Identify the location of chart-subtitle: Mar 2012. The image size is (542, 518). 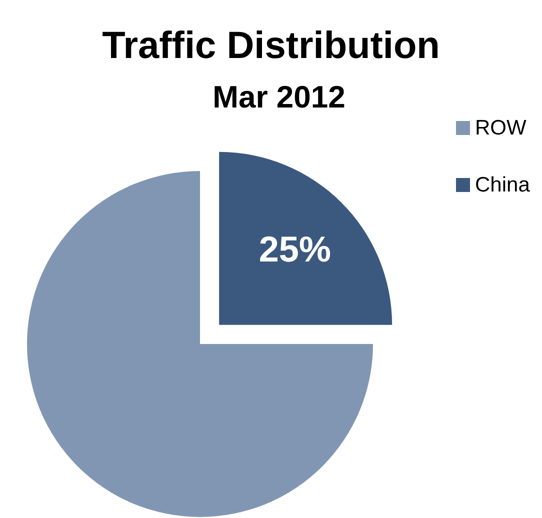
(279, 97).